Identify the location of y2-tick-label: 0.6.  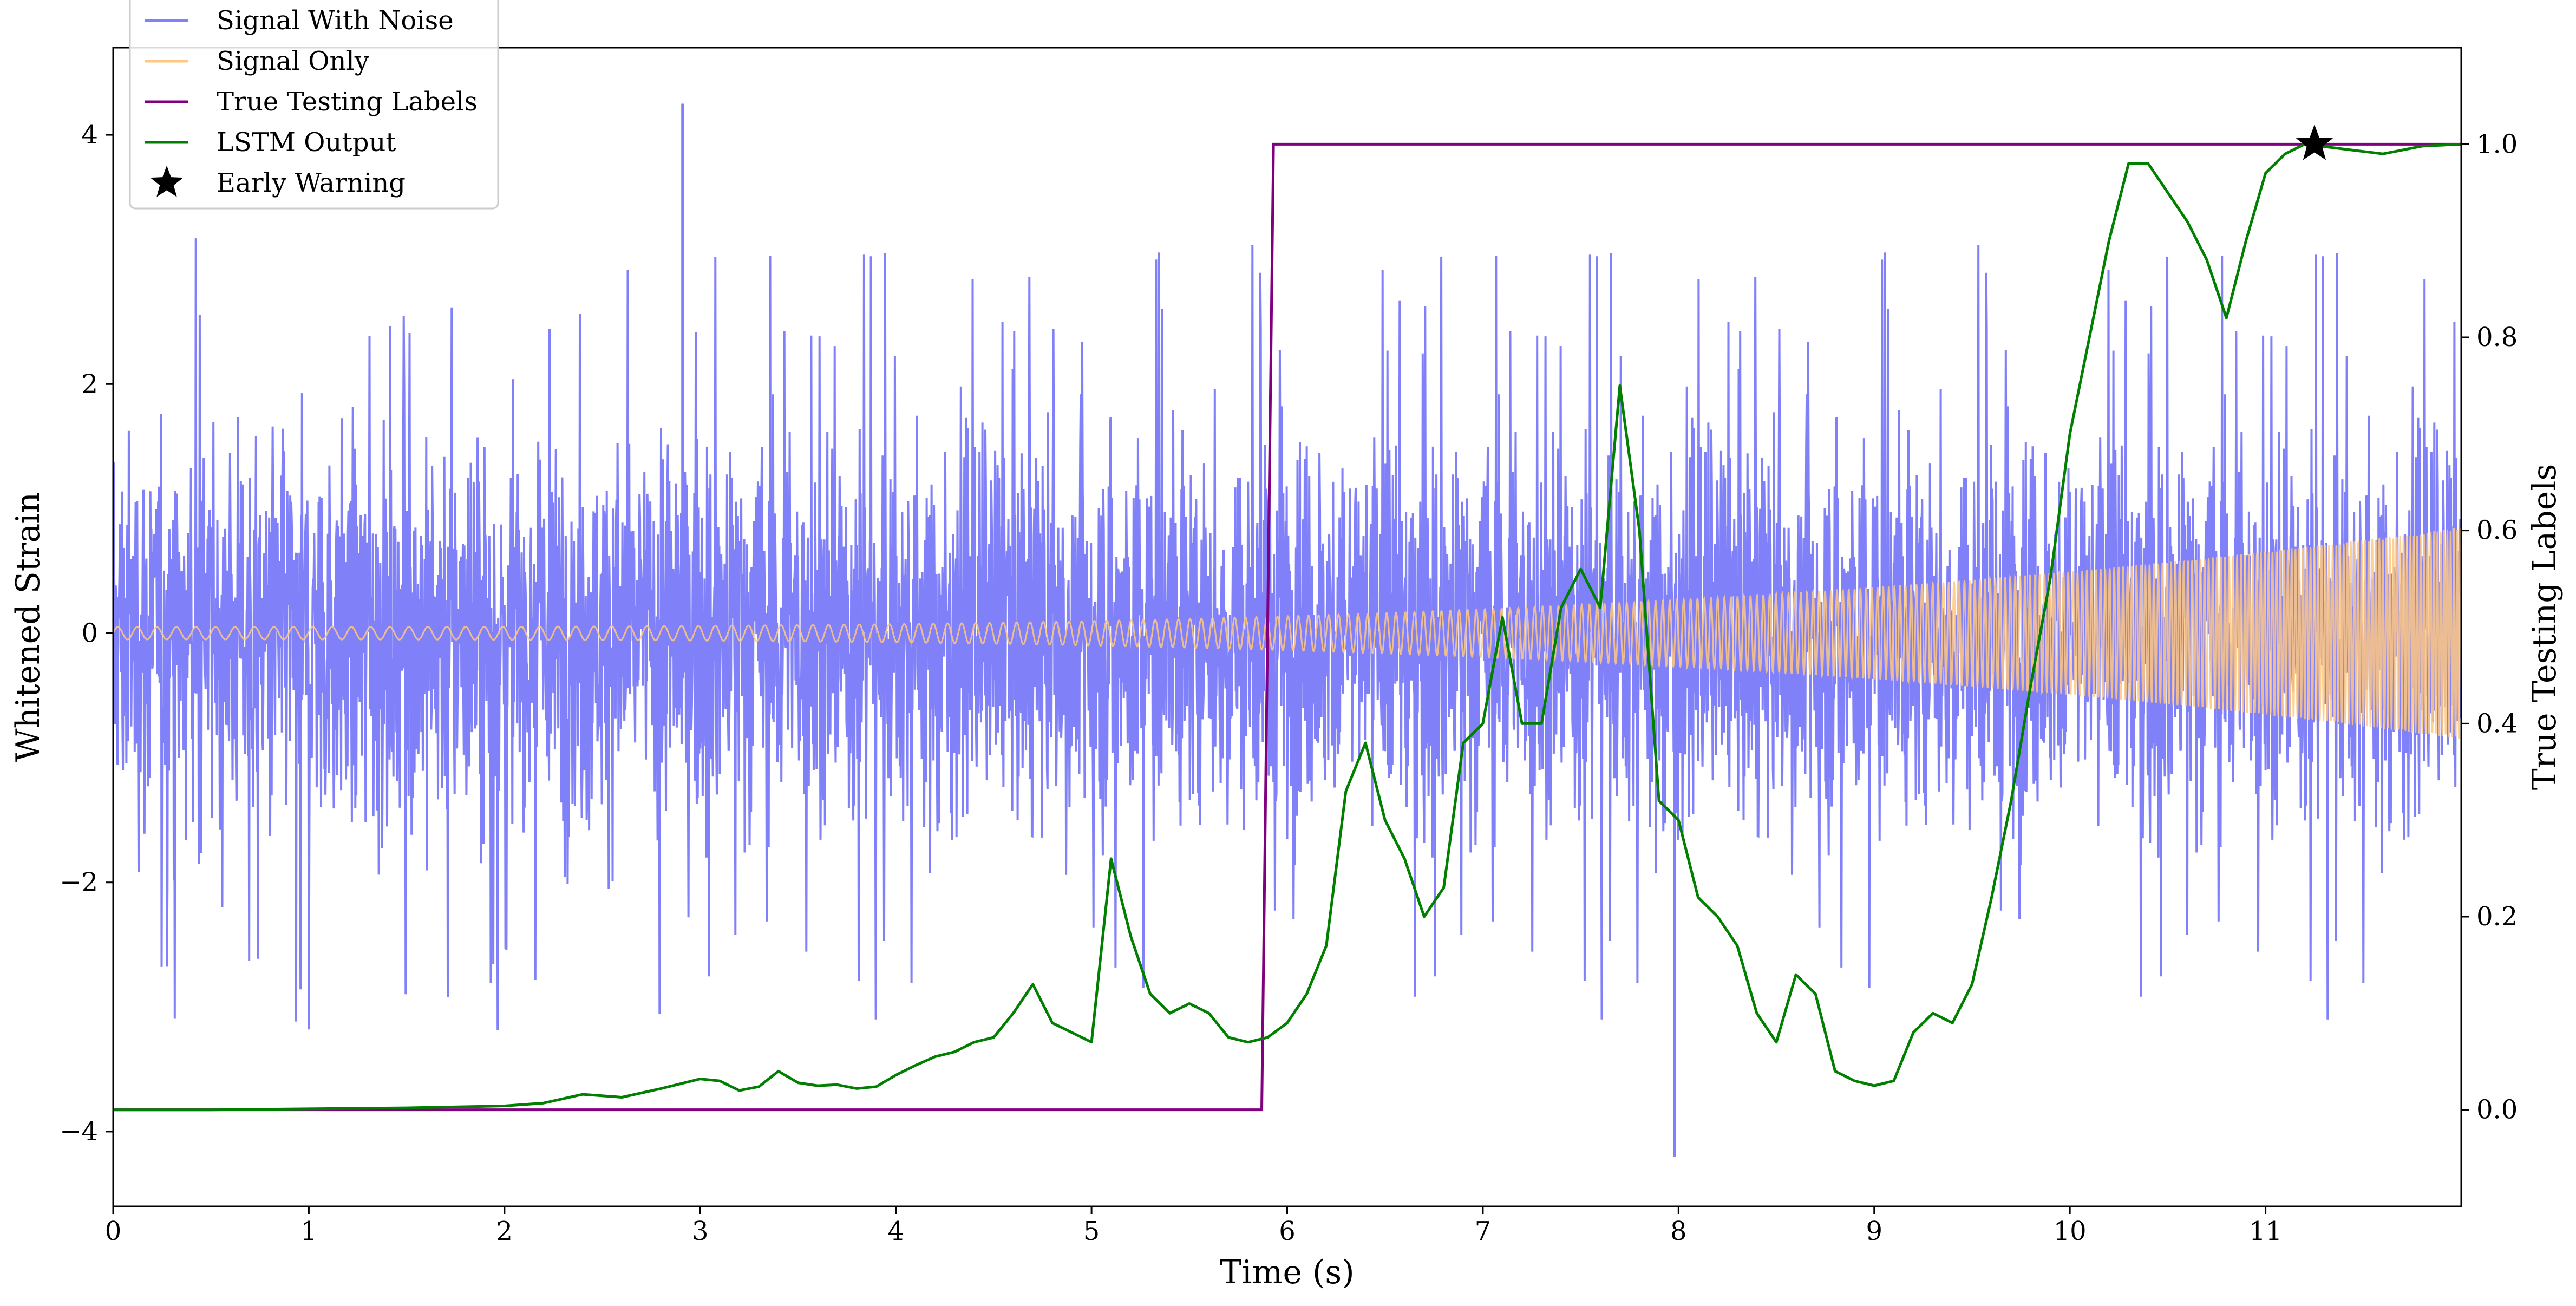
(2497, 530).